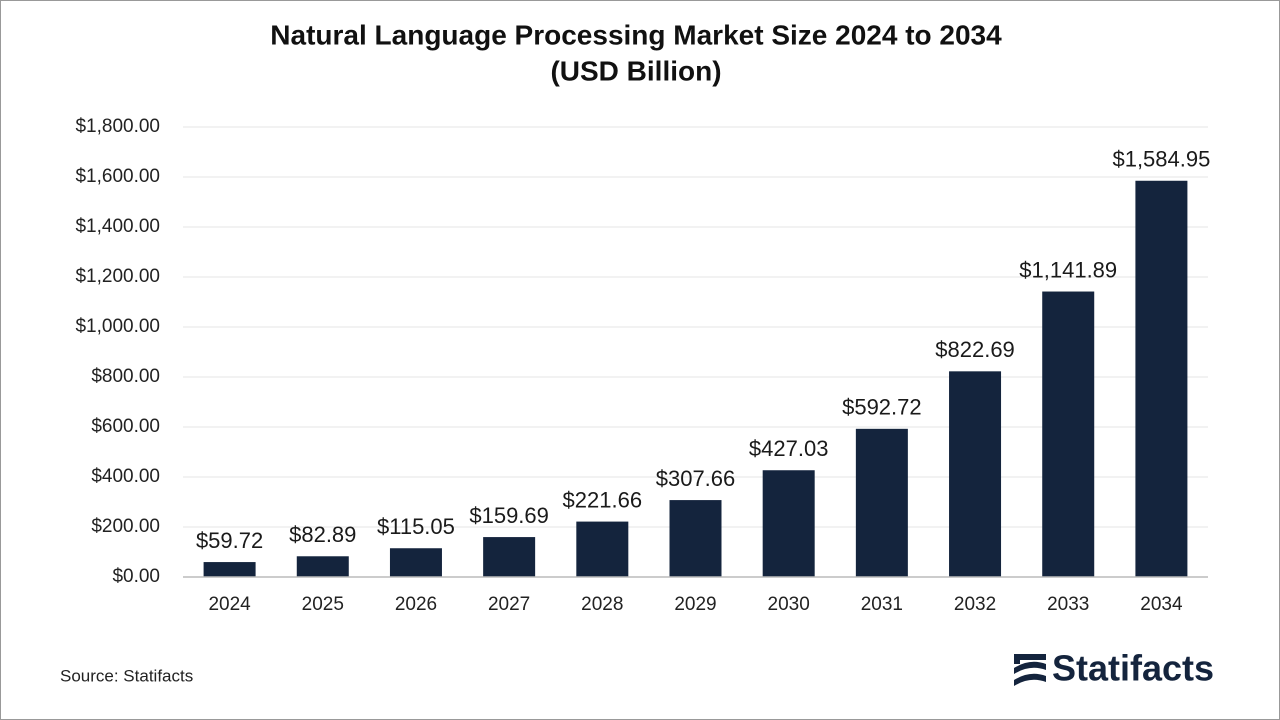  I want to click on y-tick-label: $0.00, so click(136, 576).